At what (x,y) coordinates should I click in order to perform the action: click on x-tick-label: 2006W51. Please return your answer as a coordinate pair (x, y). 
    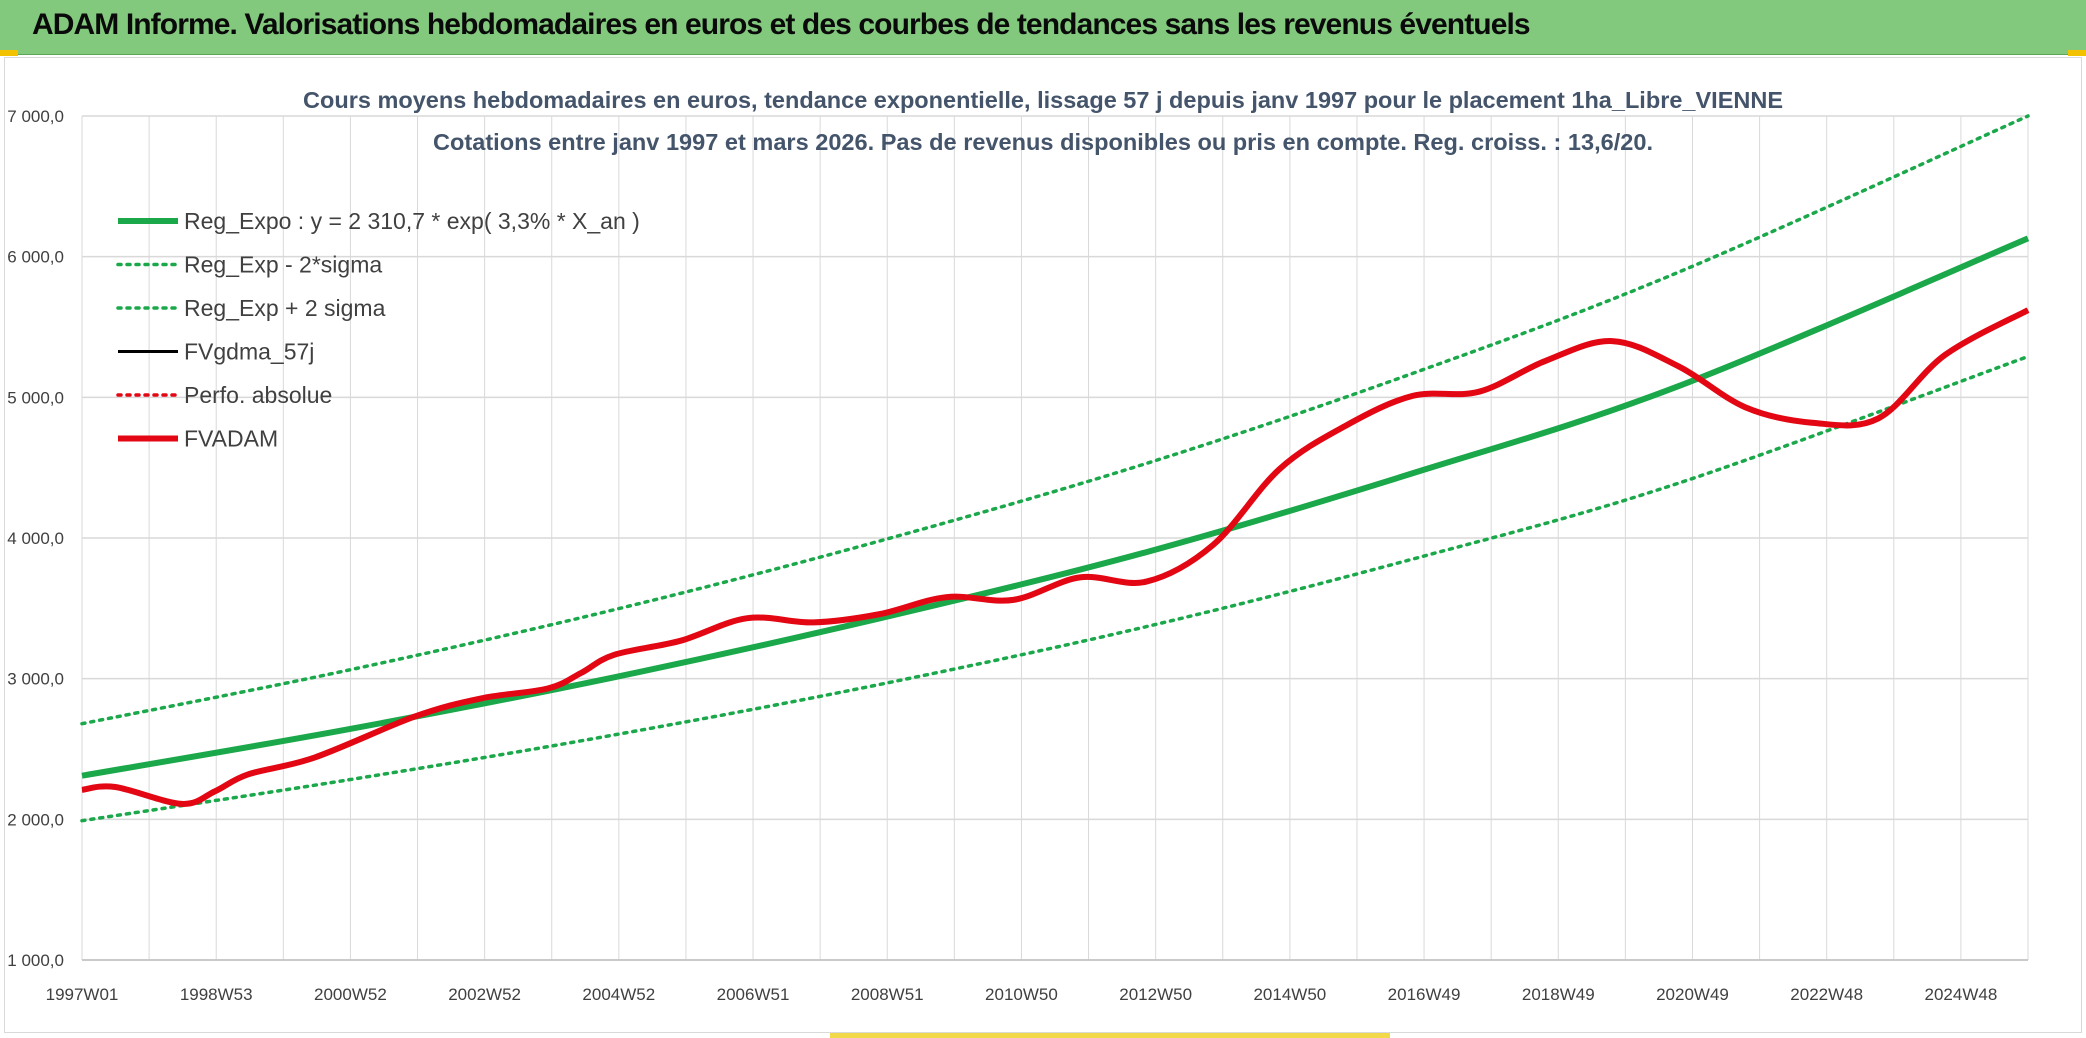
    Looking at the image, I should click on (753, 994).